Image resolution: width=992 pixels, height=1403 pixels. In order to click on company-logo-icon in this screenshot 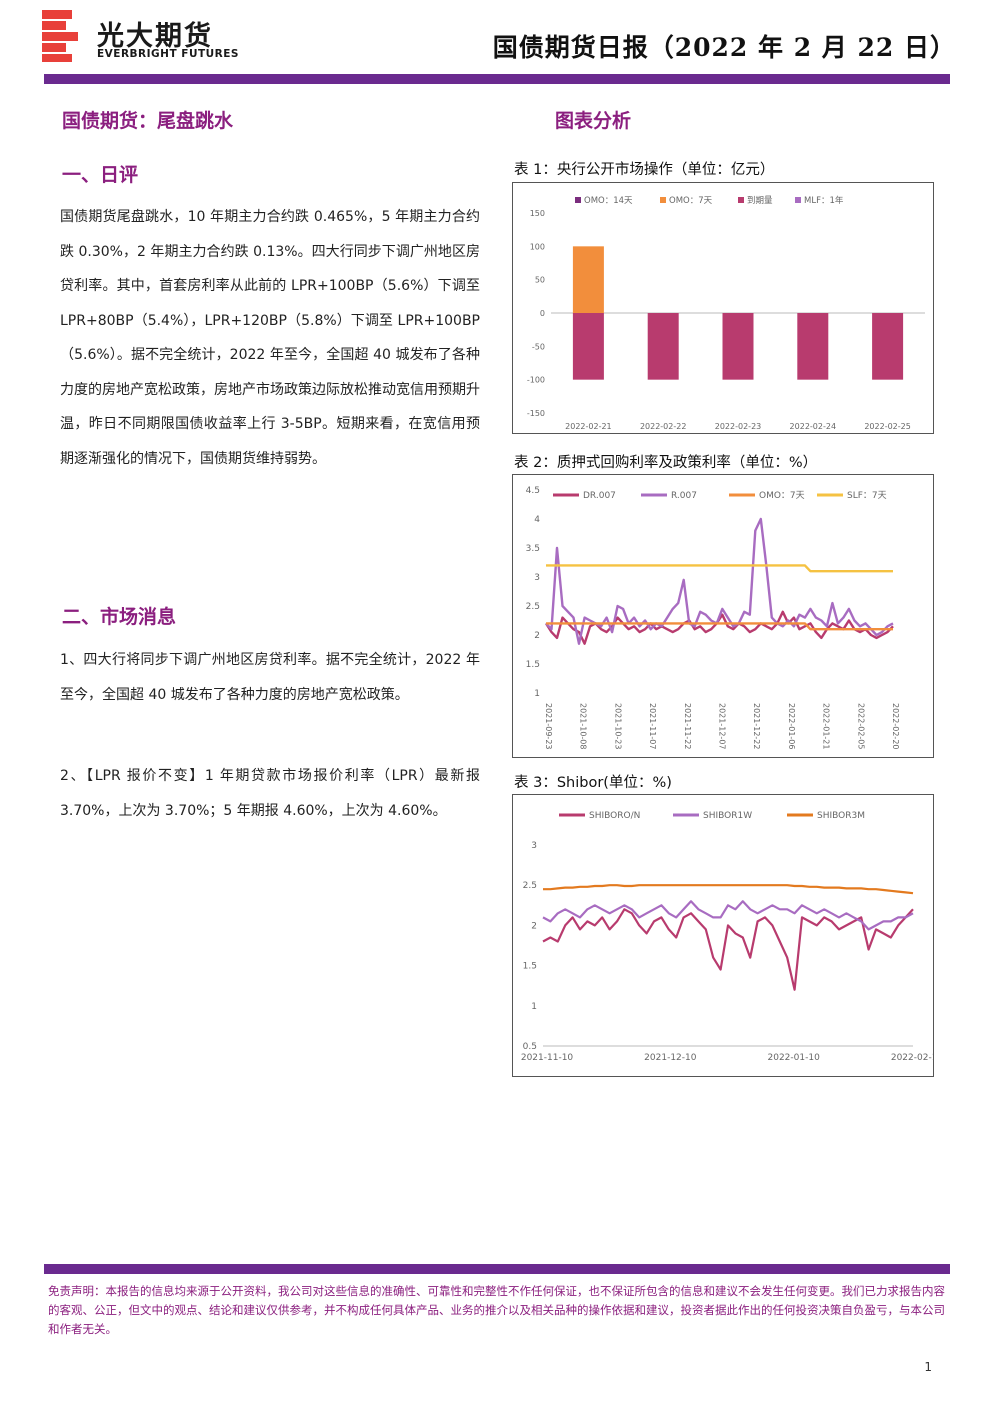, I will do `click(61, 36)`.